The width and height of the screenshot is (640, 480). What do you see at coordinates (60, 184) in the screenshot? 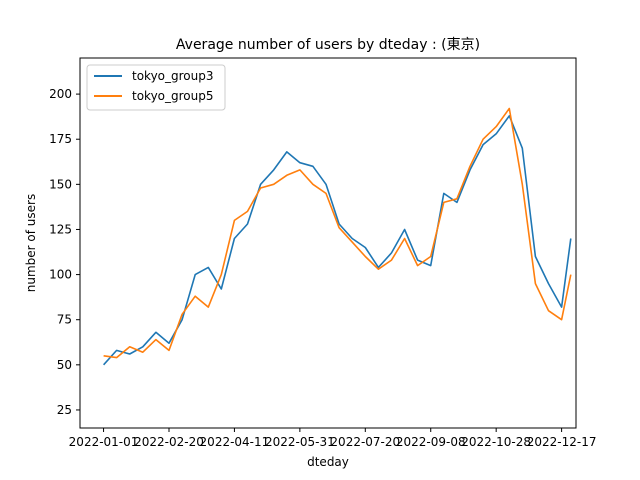
I see `y-tick-label-5: 150` at bounding box center [60, 184].